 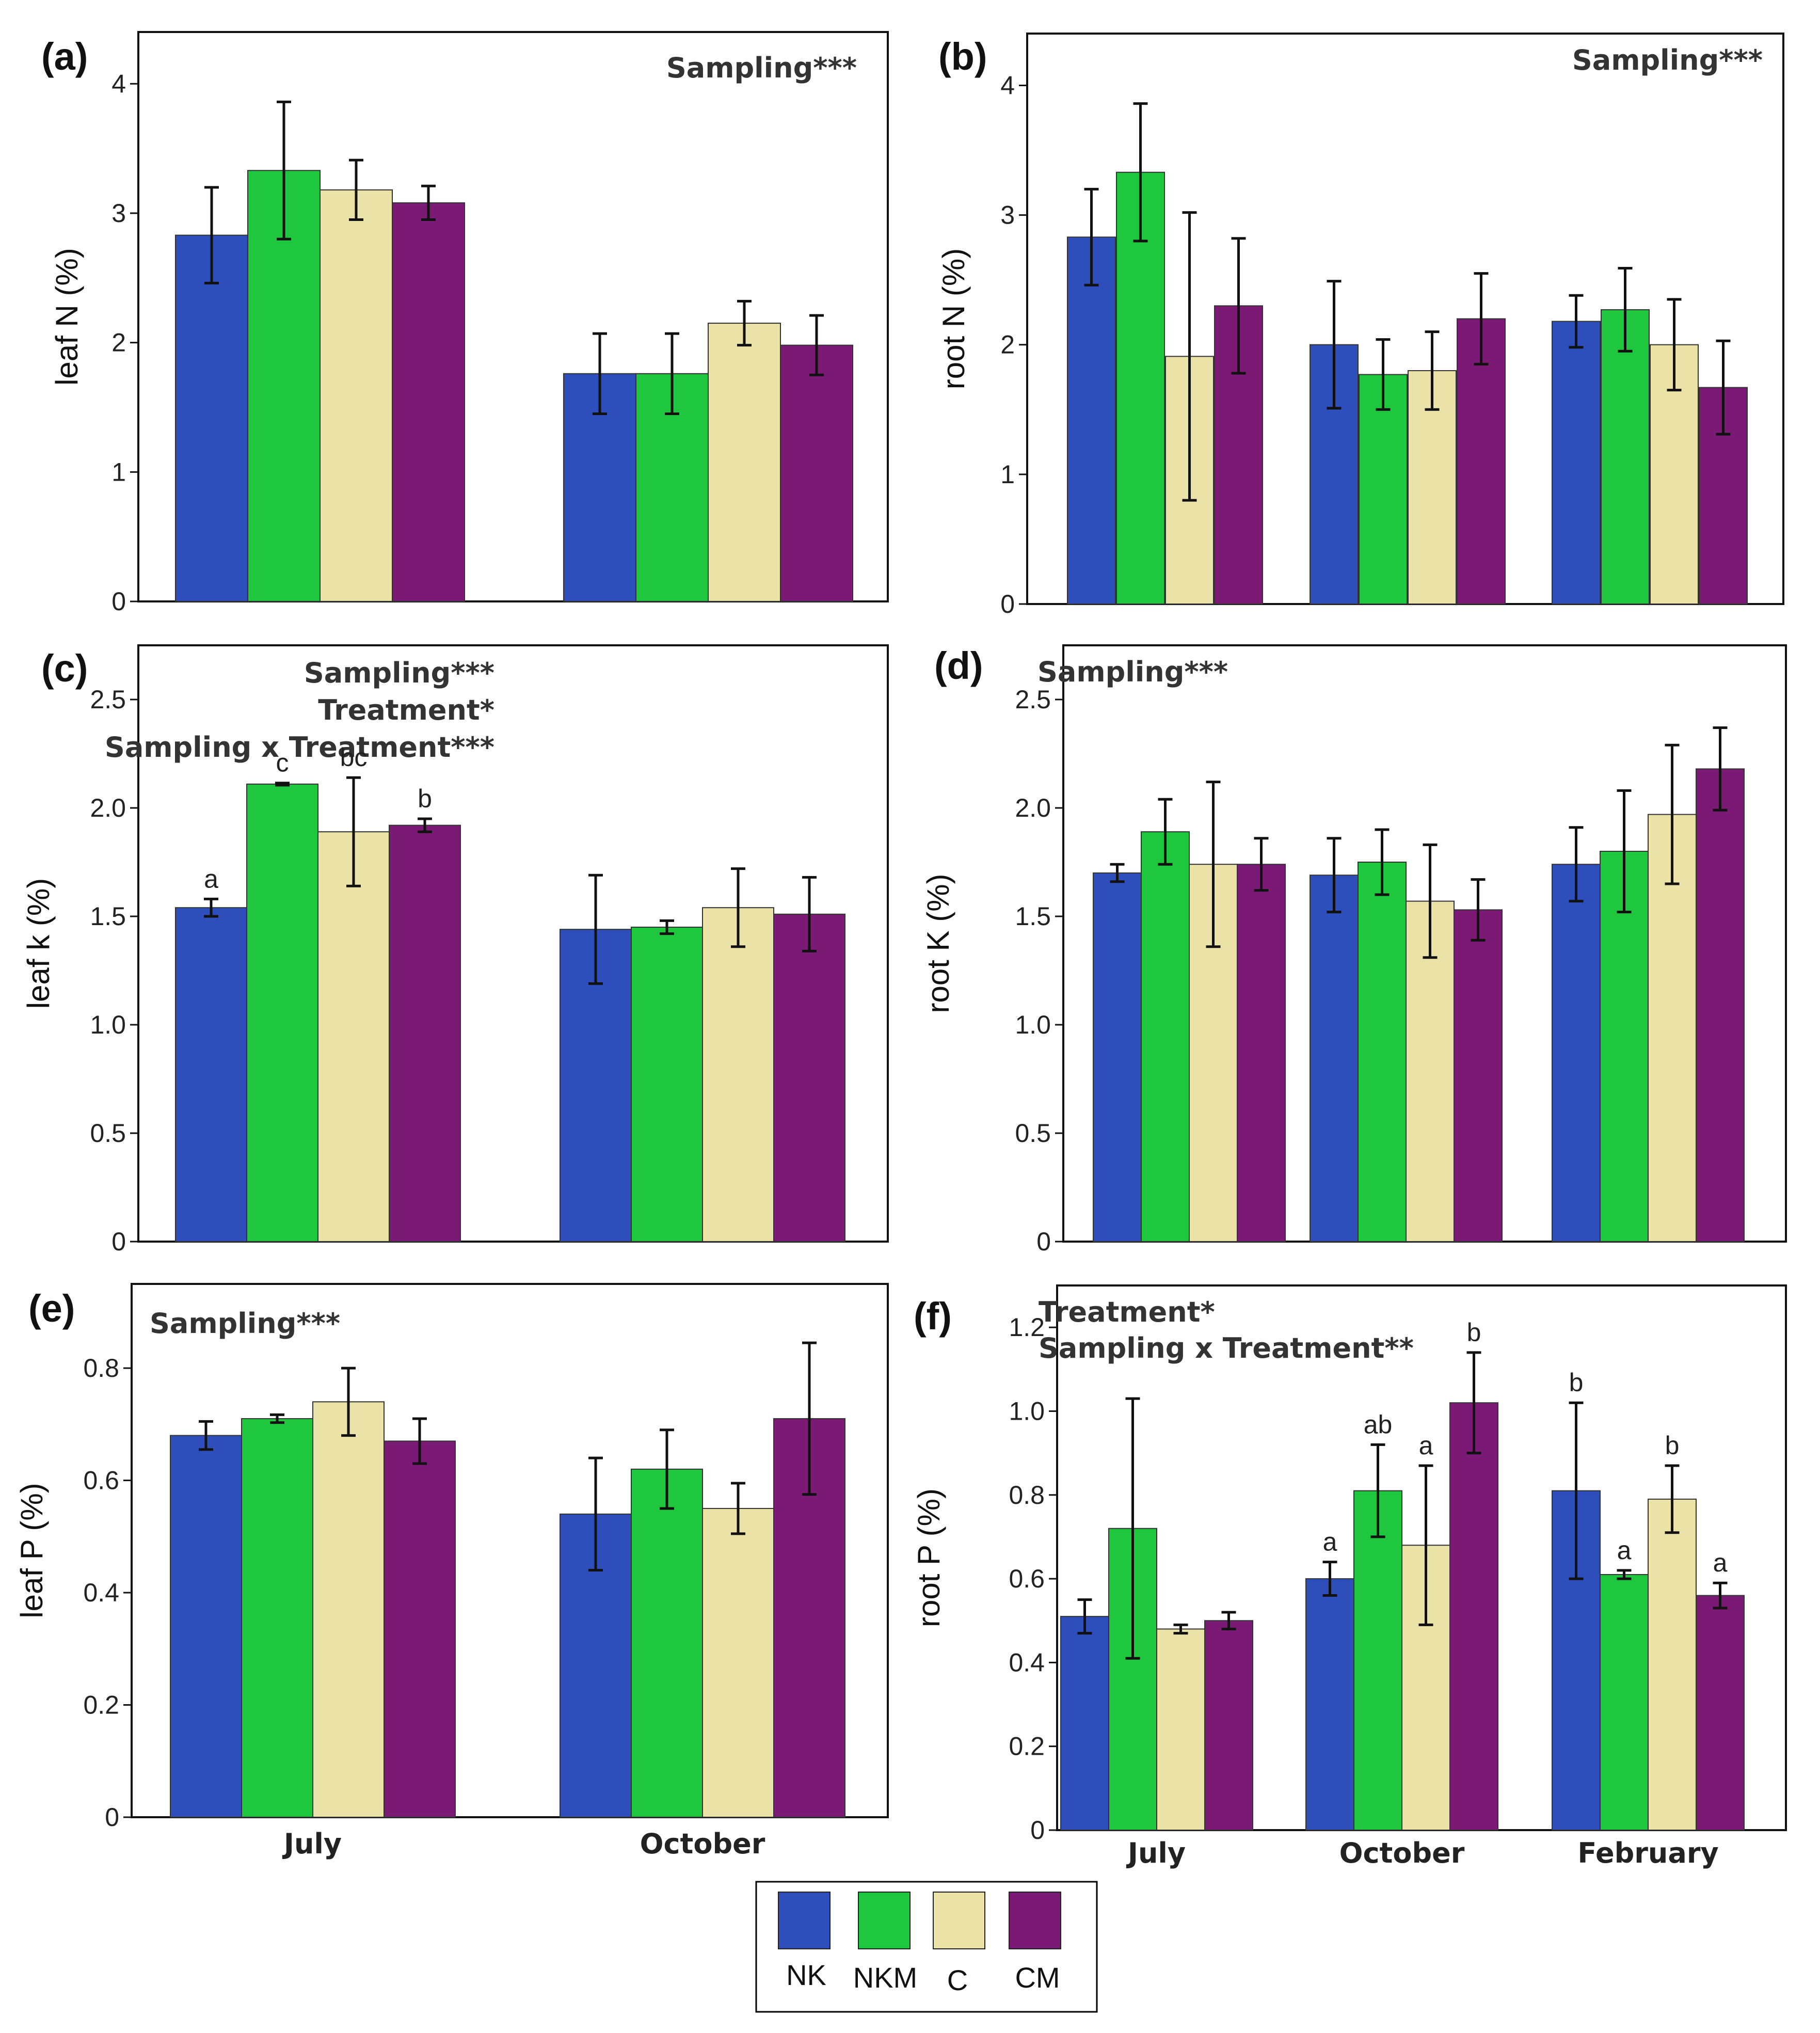 What do you see at coordinates (101, 1706) in the screenshot?
I see `y-tick-label: 0.2` at bounding box center [101, 1706].